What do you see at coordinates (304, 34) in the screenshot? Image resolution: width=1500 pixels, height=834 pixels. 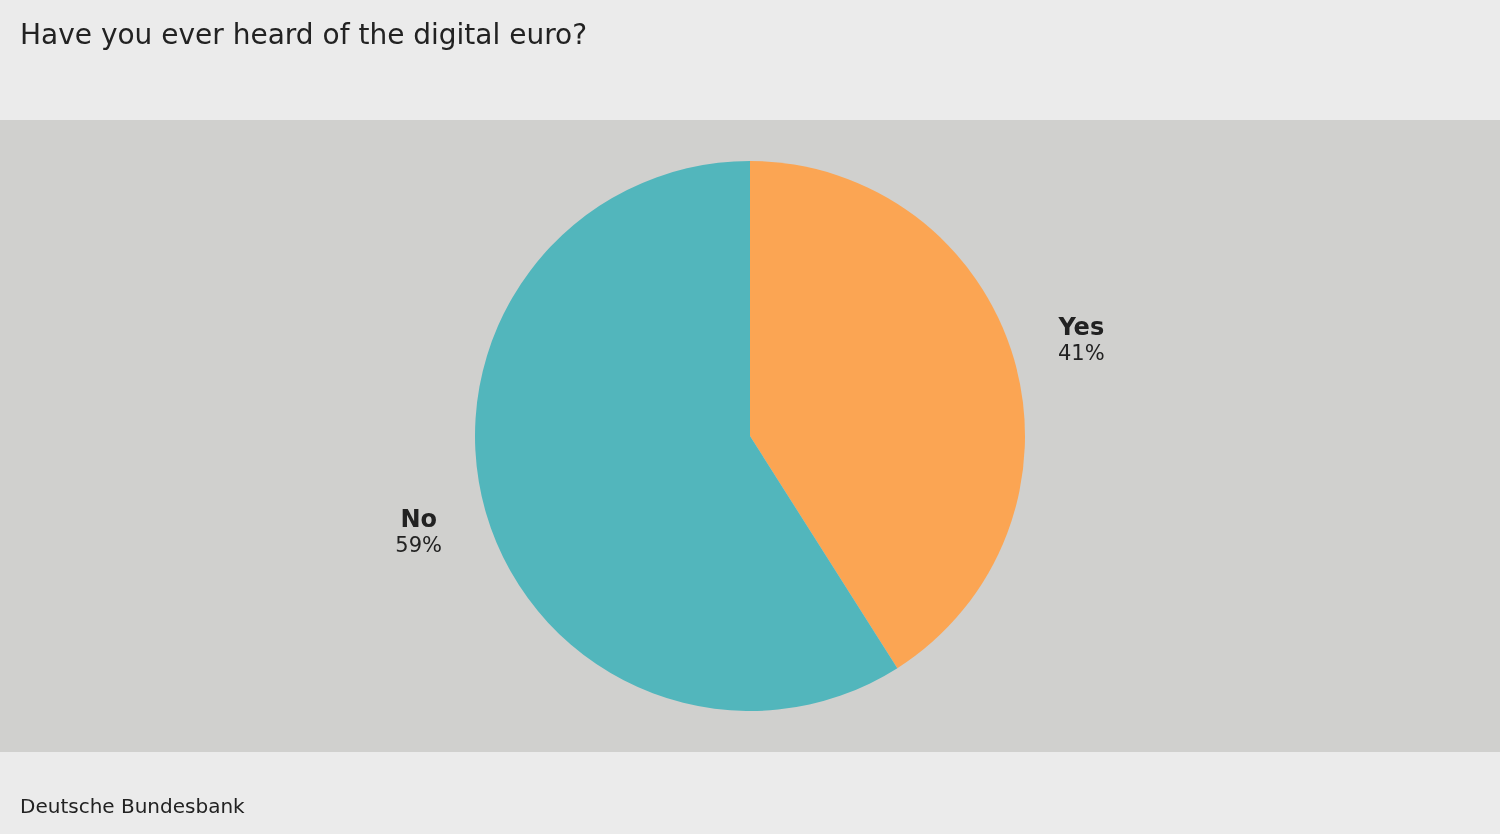 I see `chart-title: Have you ever heard of the digital euro?` at bounding box center [304, 34].